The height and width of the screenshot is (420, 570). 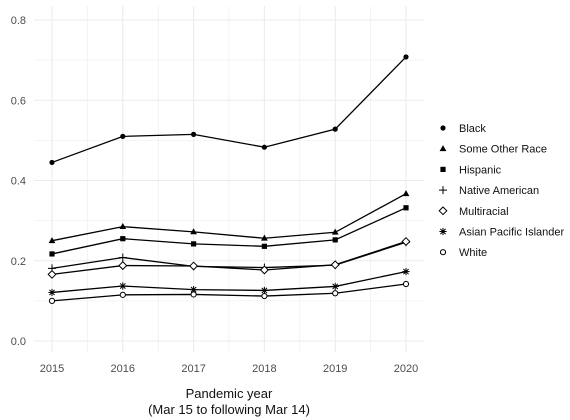 I want to click on series-line-some-other-race, so click(x=229, y=217).